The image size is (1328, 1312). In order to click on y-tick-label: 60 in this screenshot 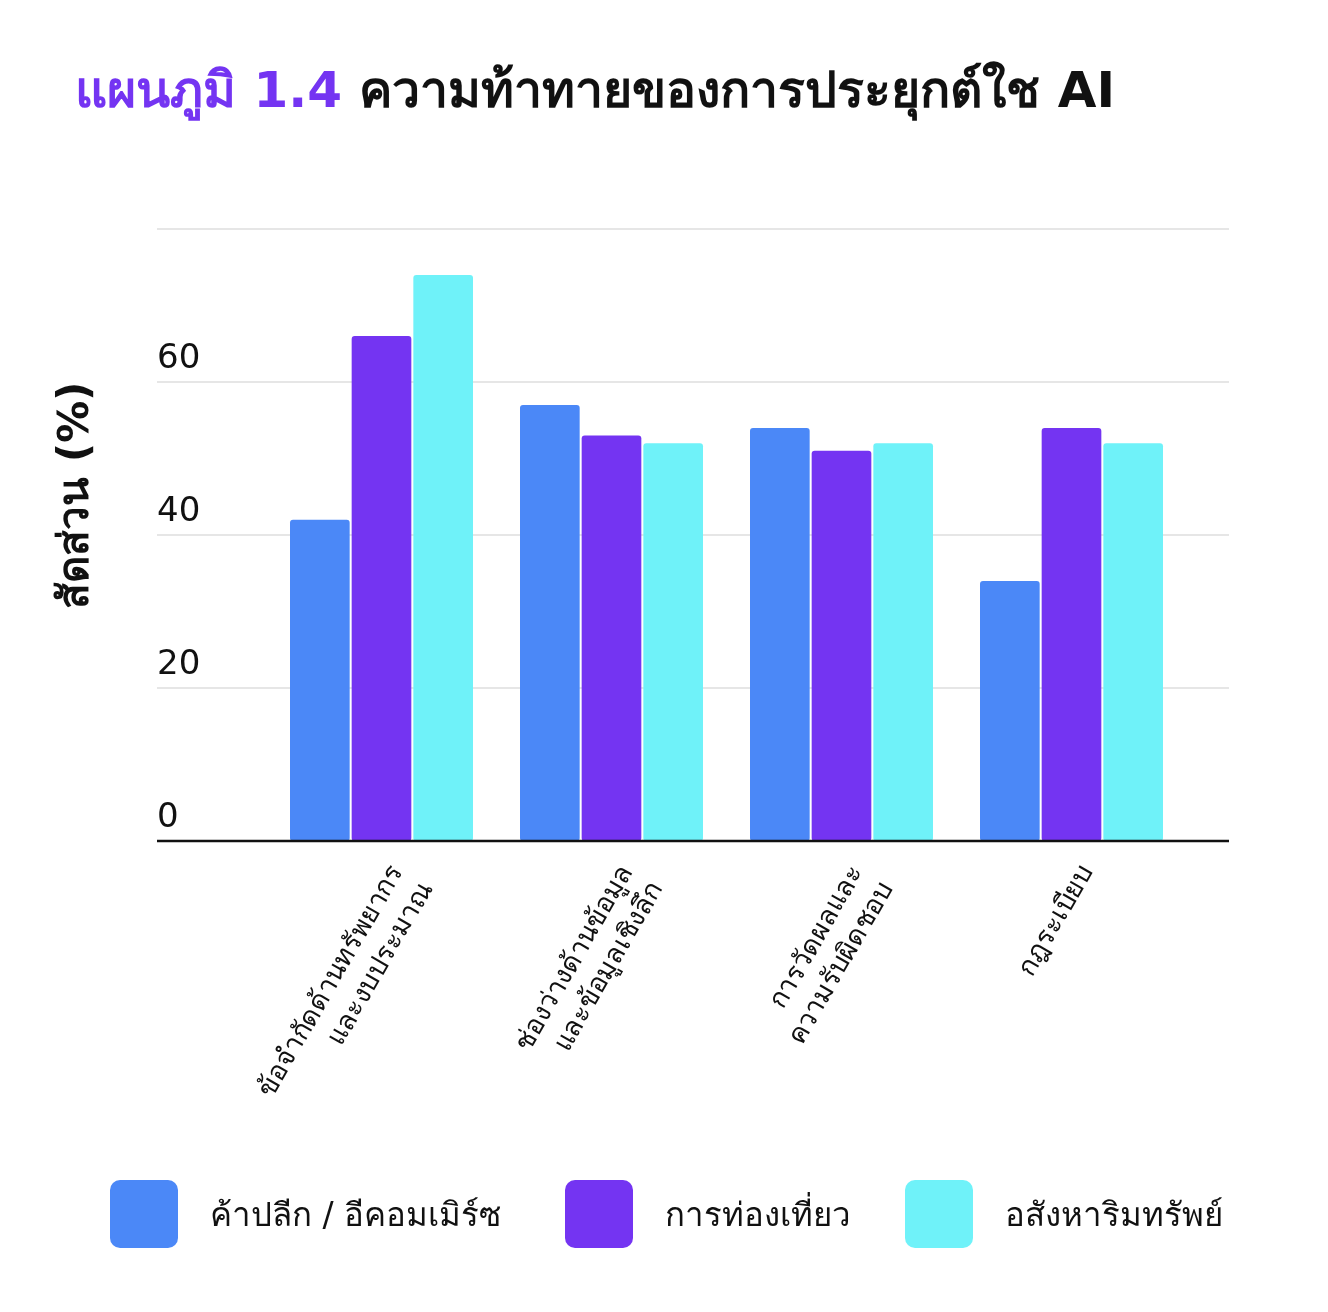, I will do `click(179, 356)`.